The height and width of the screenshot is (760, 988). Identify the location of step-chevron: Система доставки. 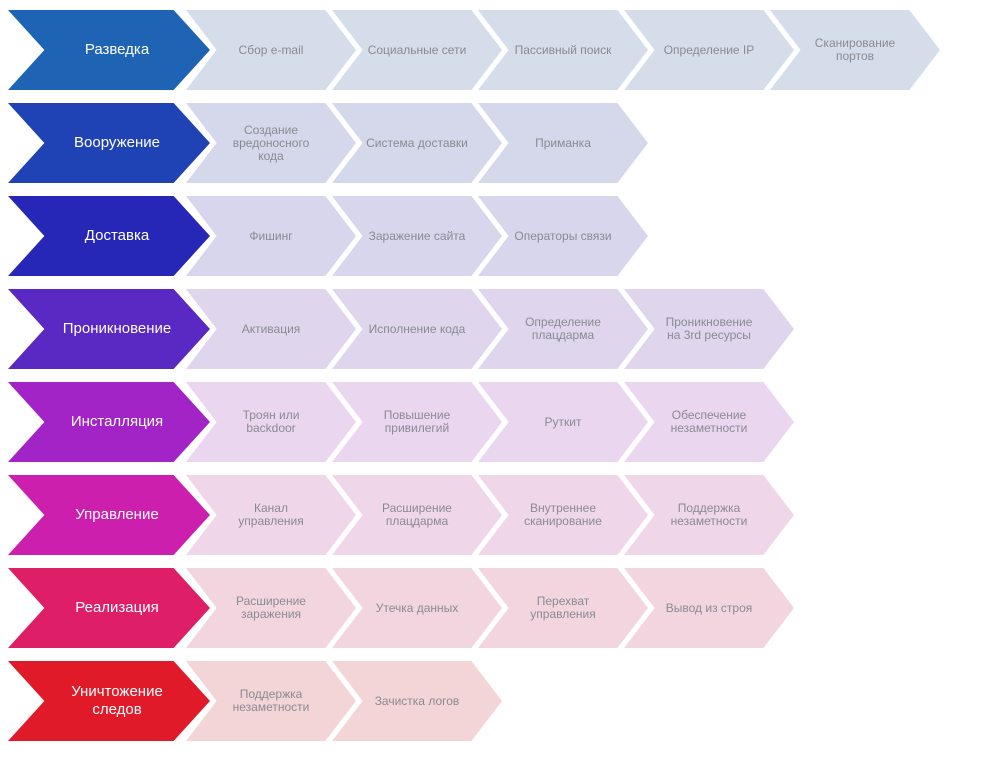
(417, 143).